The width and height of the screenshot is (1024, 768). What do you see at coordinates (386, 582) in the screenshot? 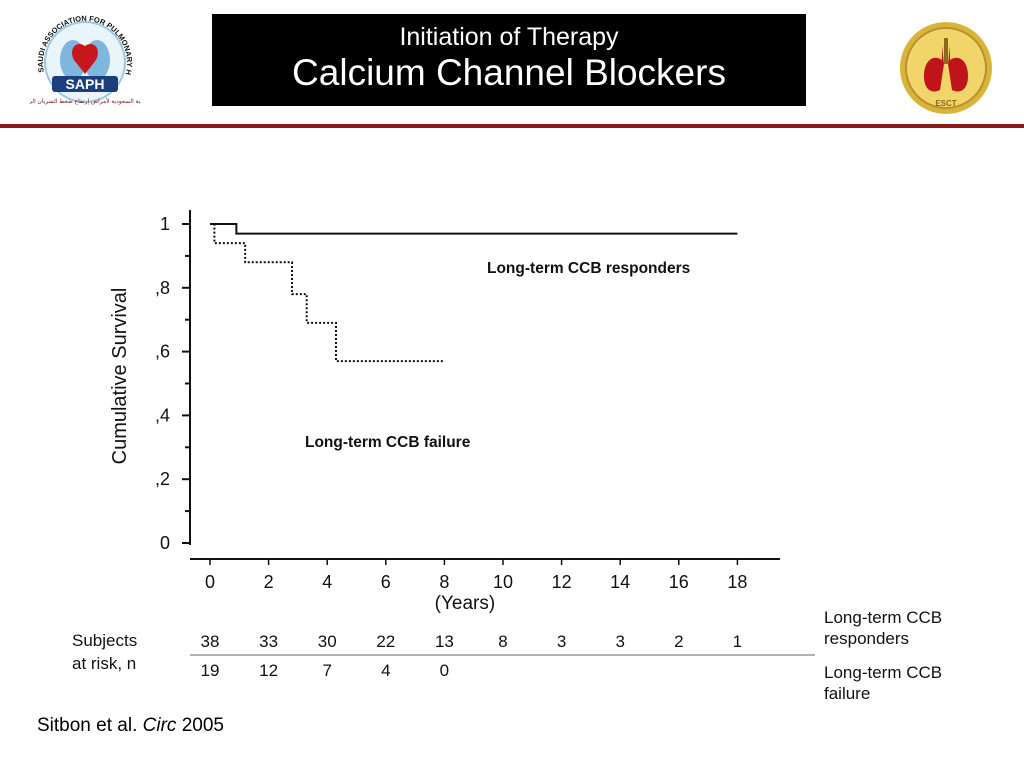
I see `x-tick-label: 6` at bounding box center [386, 582].